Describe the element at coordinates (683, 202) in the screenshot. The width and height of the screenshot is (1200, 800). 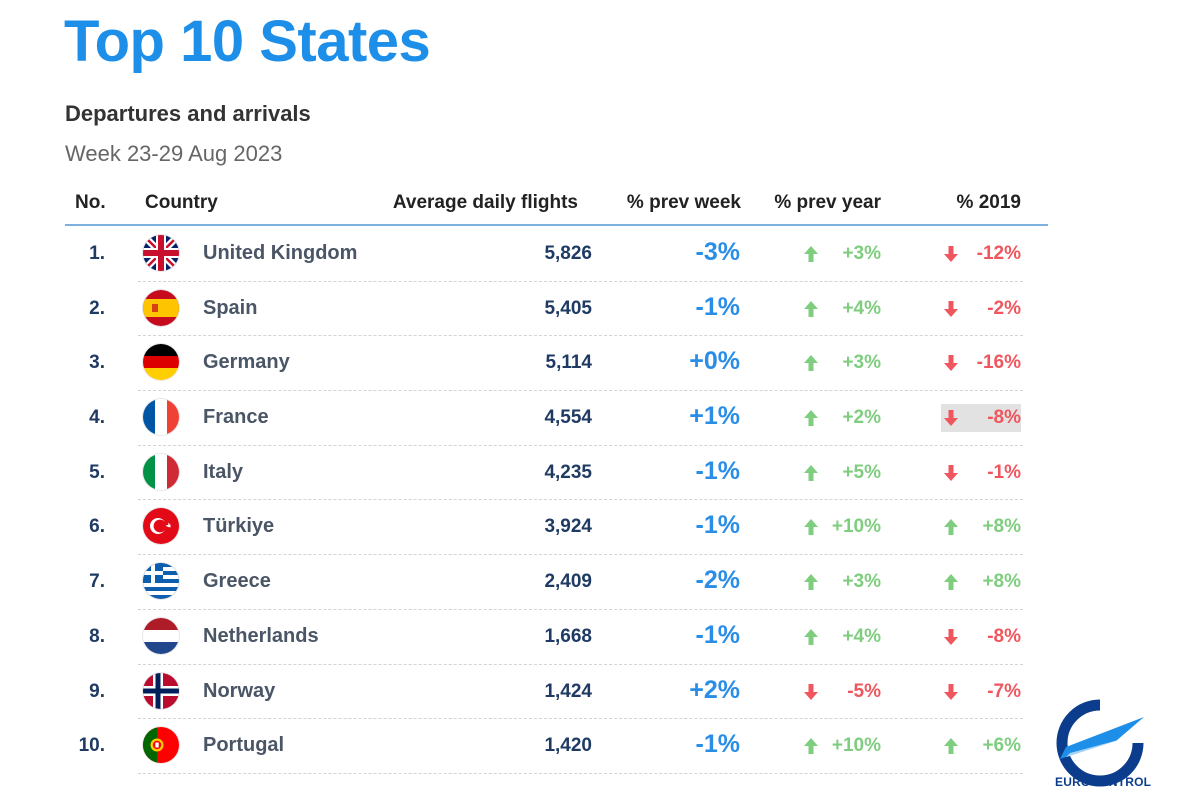
I see `column-header-prev-week: % prev week` at that location.